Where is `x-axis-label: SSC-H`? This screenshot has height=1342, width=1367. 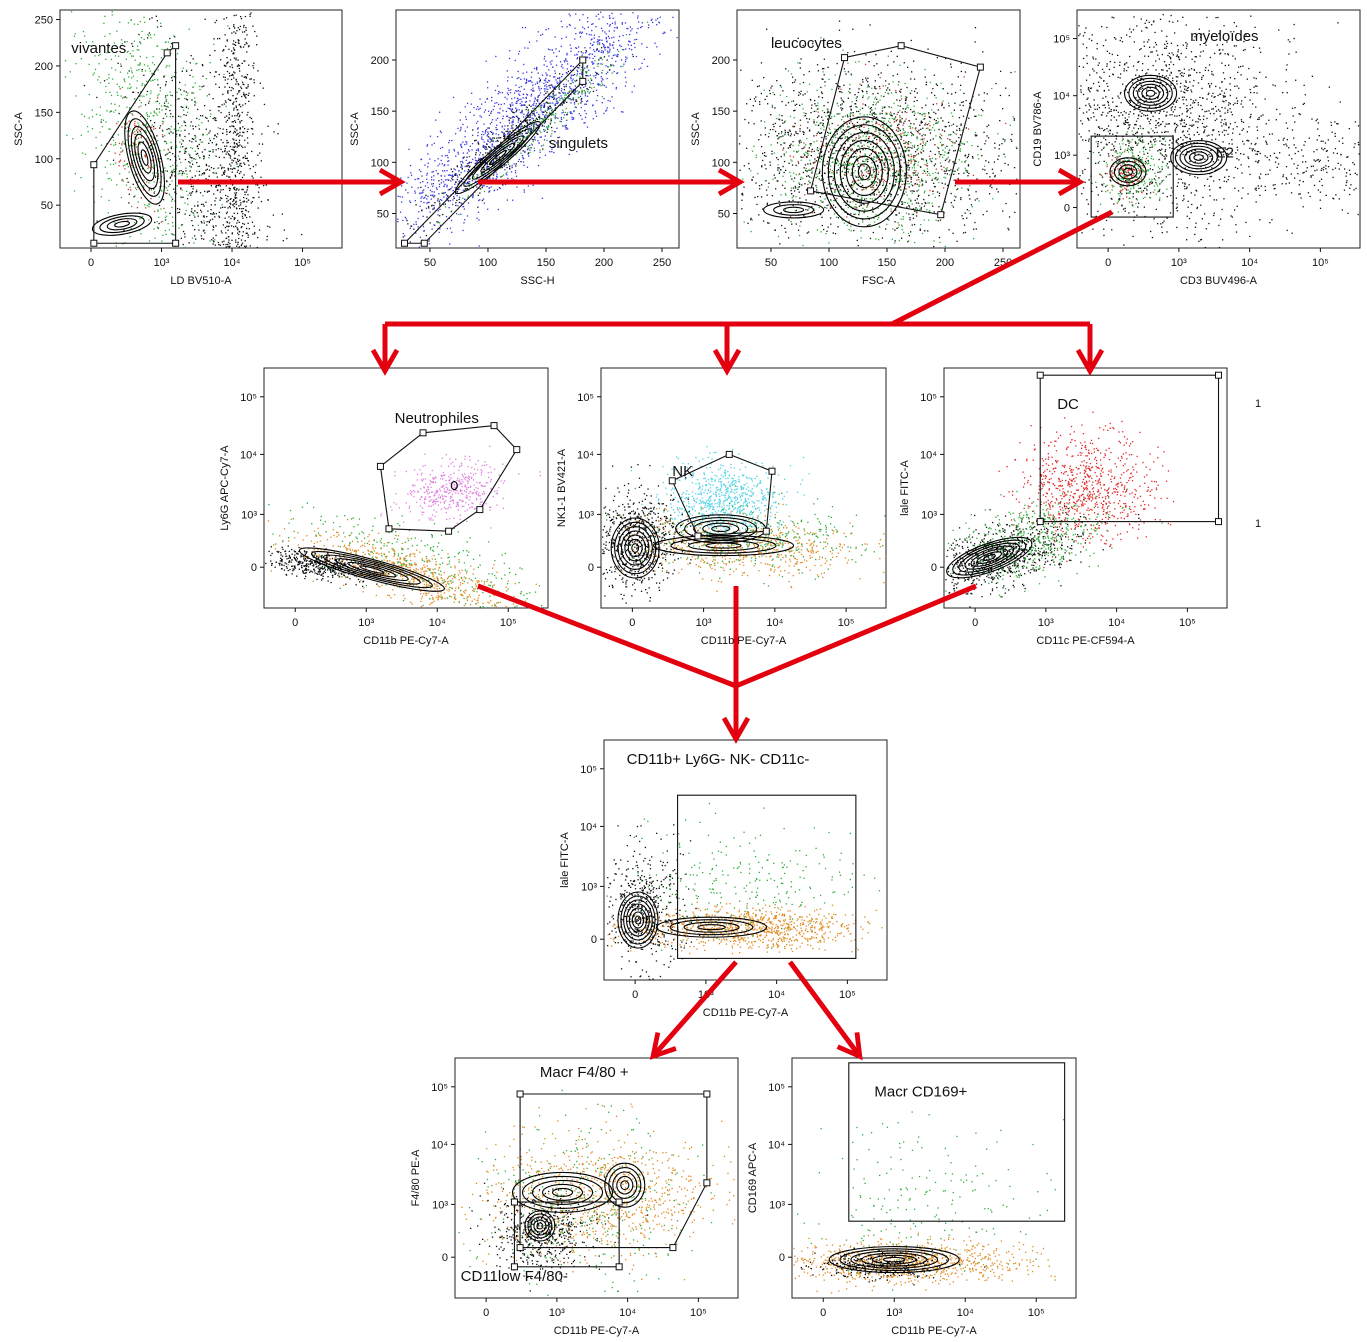 x-axis-label: SSC-H is located at coordinates (537, 281).